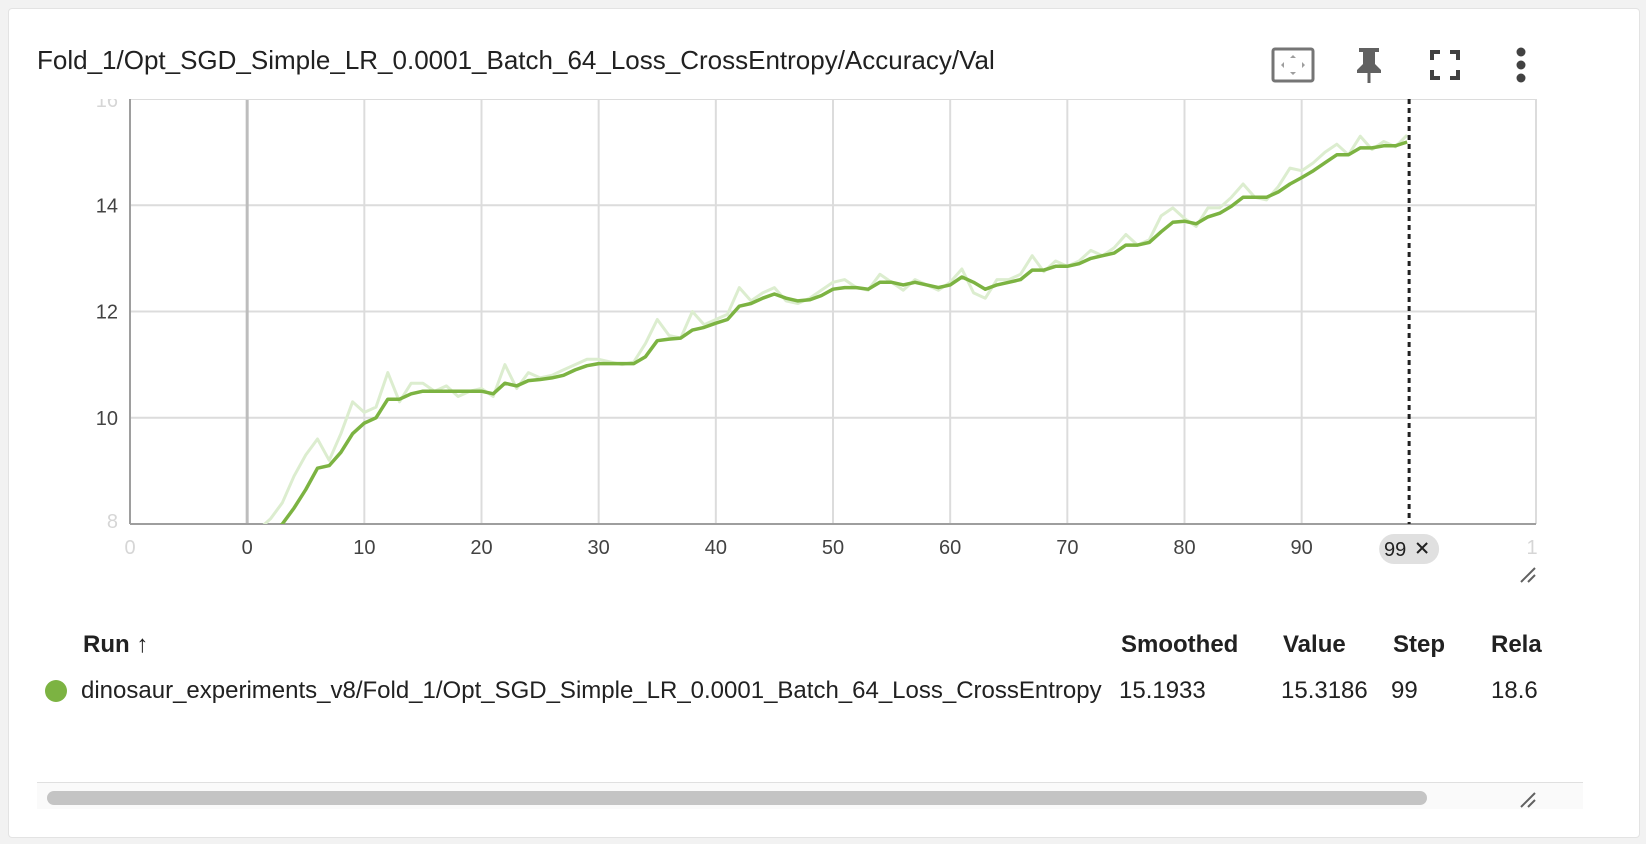  I want to click on fit-domain-button, so click(1293, 65).